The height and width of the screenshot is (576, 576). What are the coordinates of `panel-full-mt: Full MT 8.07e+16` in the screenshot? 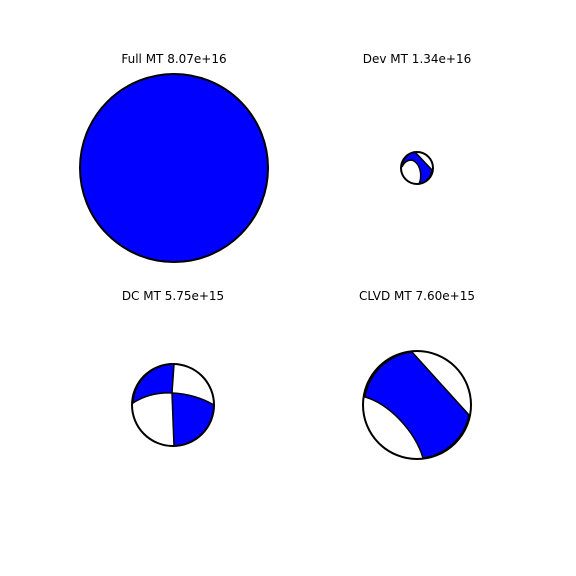 It's located at (174, 157).